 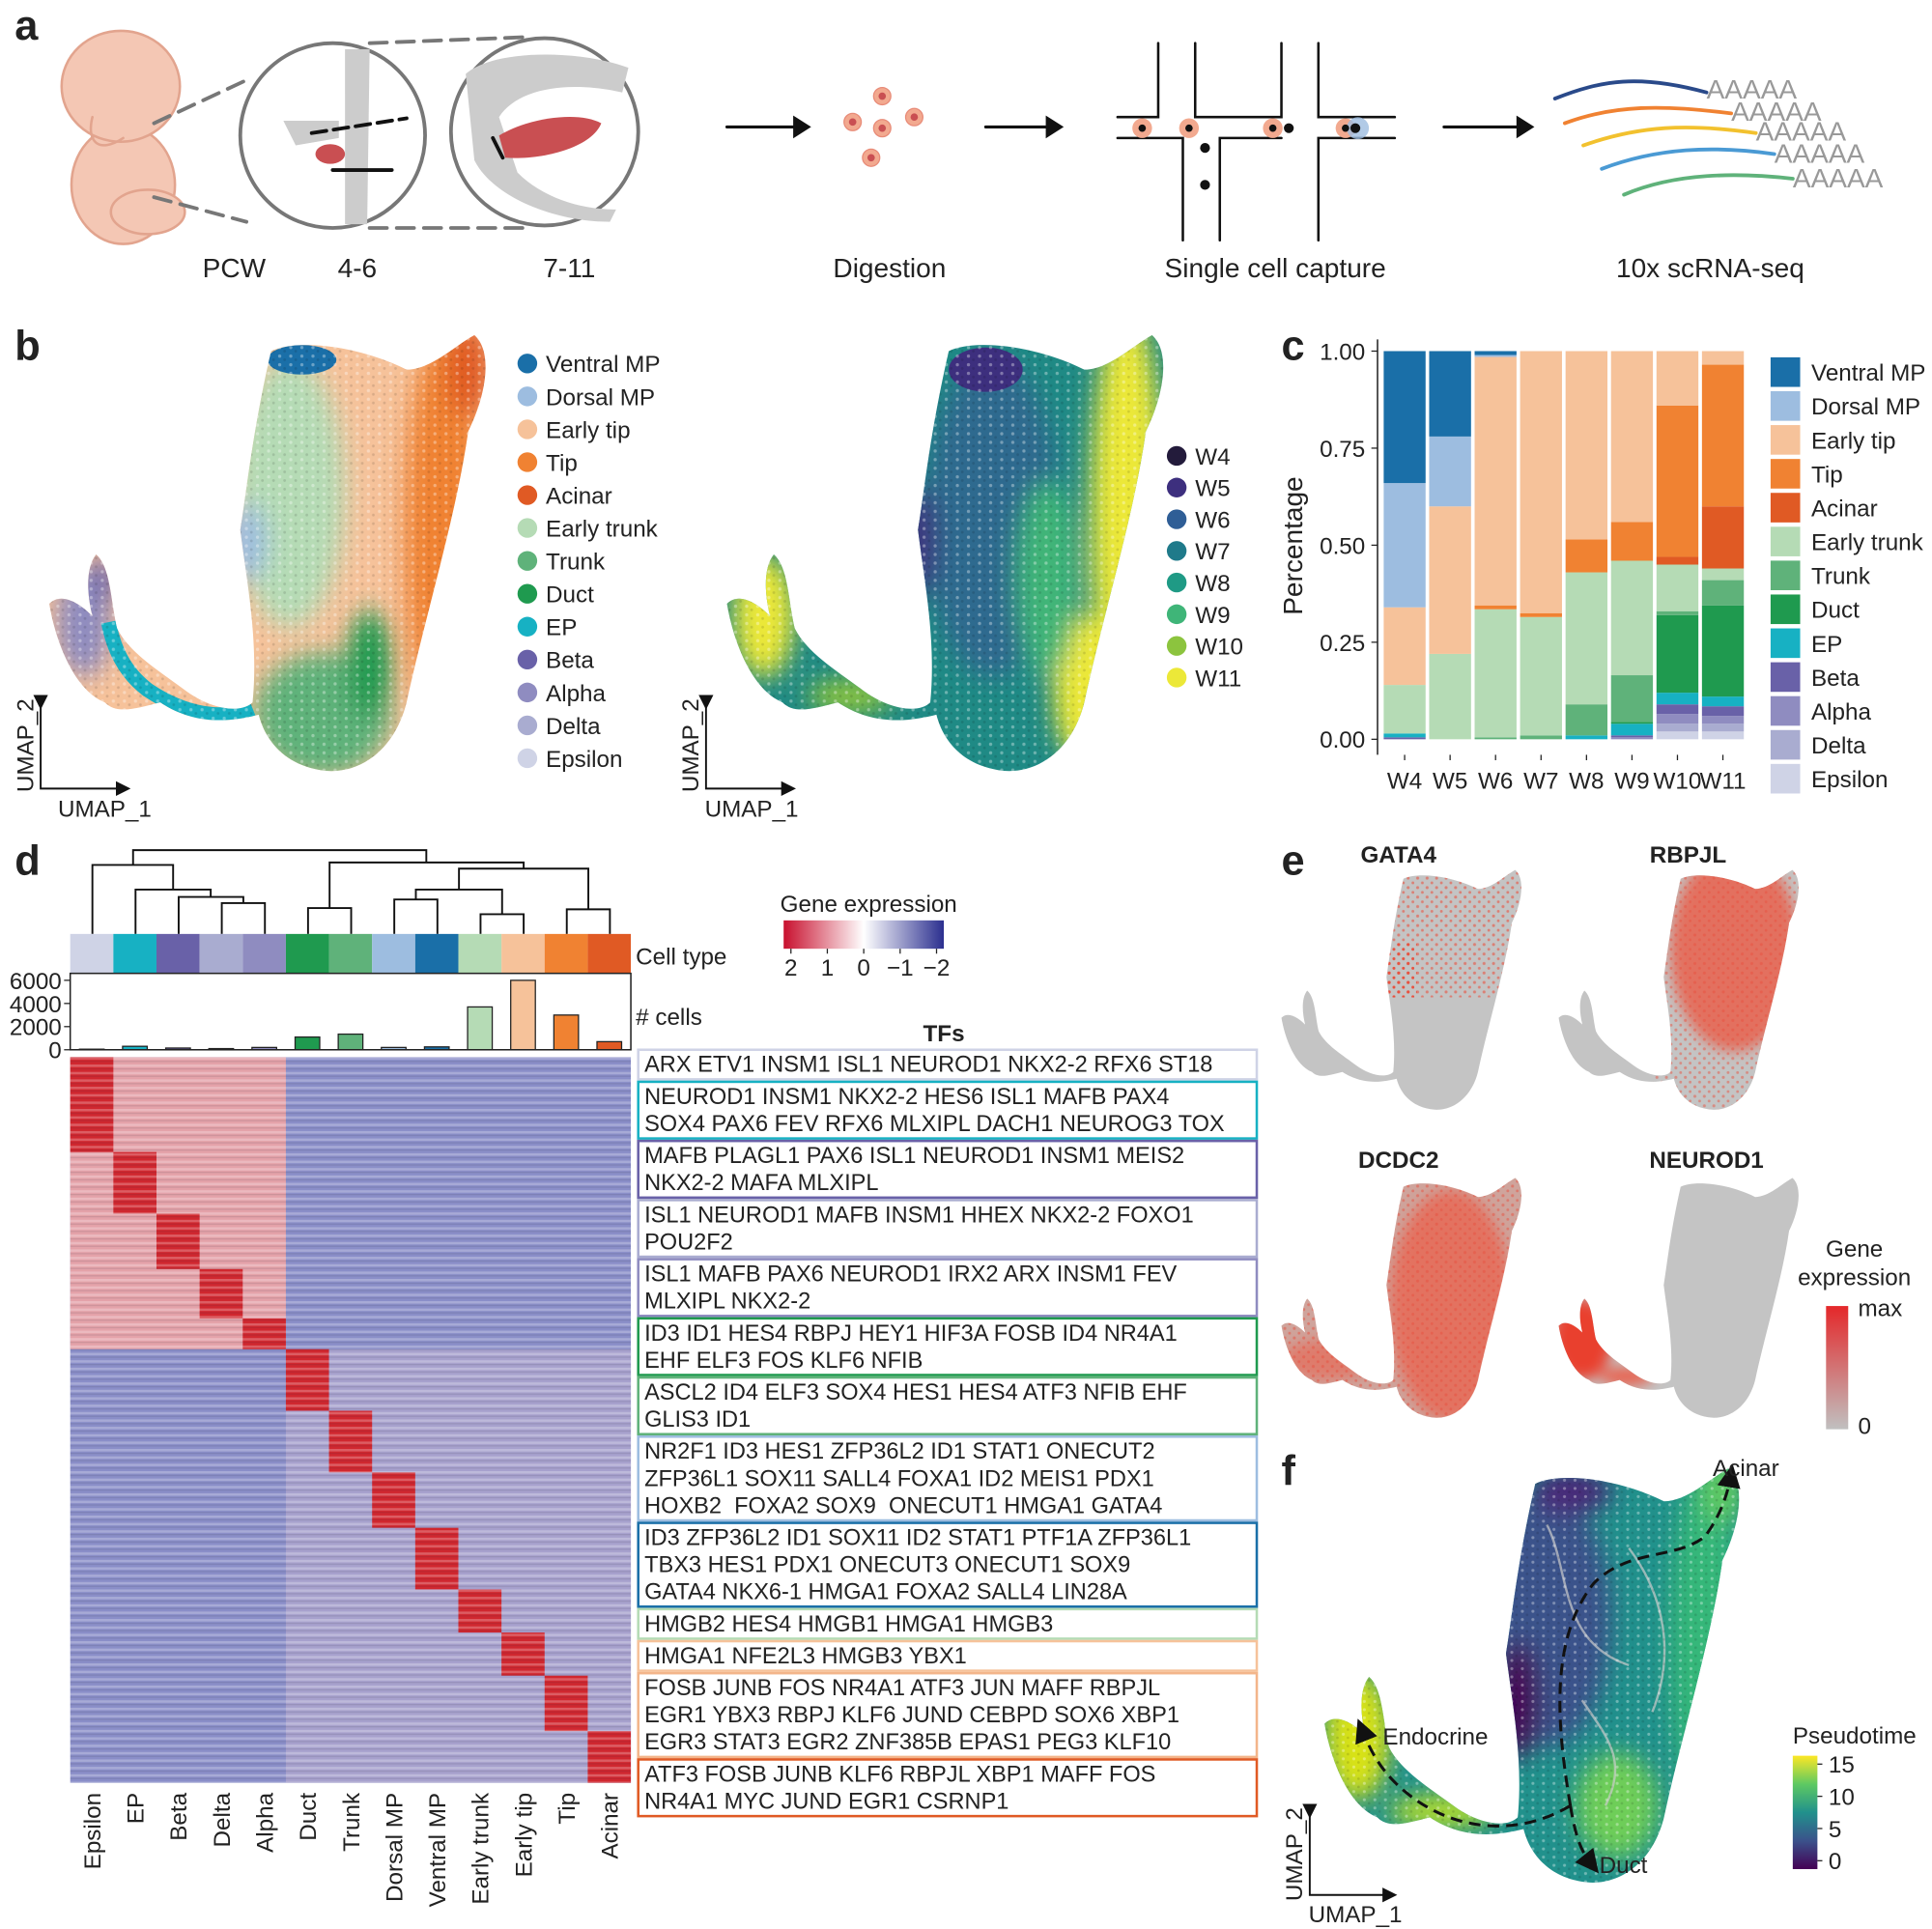 I want to click on colorbar-title: Pseudotime, so click(x=1855, y=1736).